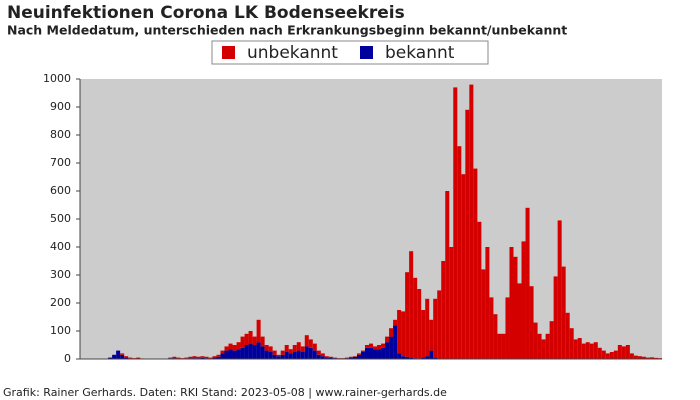 The width and height of the screenshot is (700, 400). I want to click on y-tick-label: 600, so click(60, 190).